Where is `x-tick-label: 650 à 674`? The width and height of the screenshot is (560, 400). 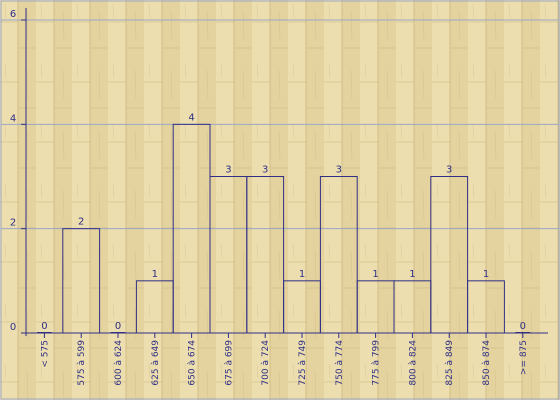
x-tick-label: 650 à 674 is located at coordinates (193, 363).